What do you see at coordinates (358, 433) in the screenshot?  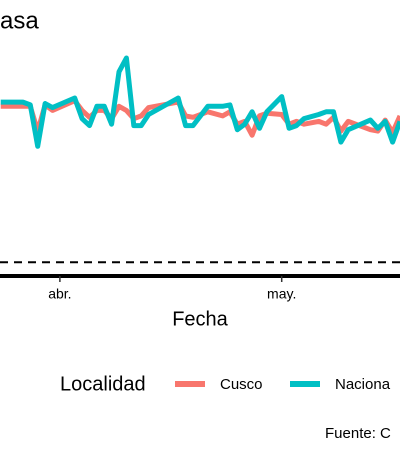 I see `source: Fuente: C` at bounding box center [358, 433].